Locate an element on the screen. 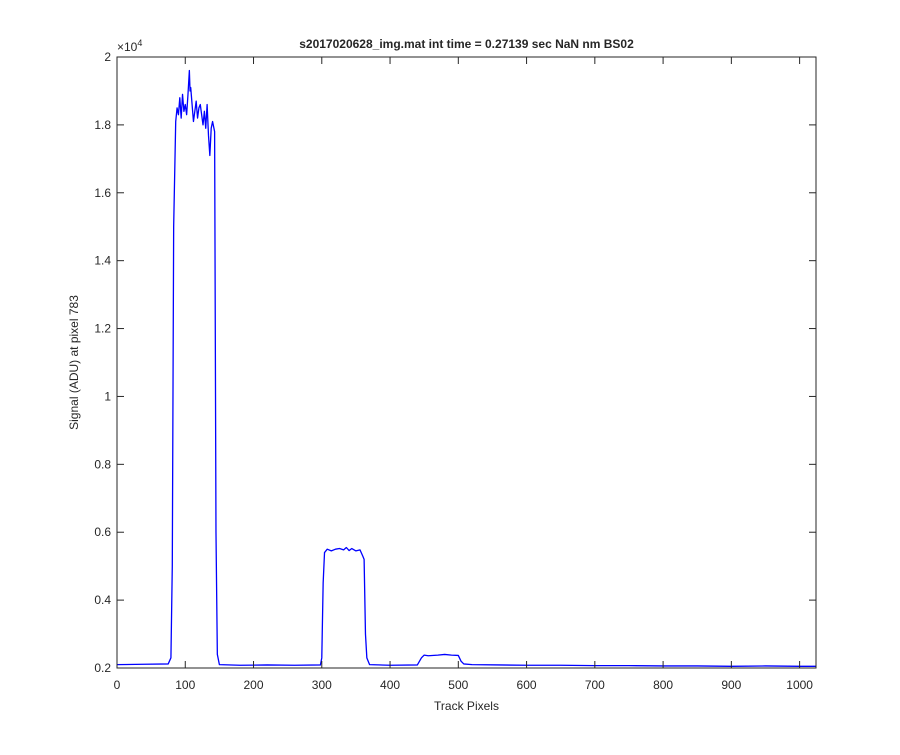  y-exponent-label: ×10⁴ is located at coordinates (129, 46).